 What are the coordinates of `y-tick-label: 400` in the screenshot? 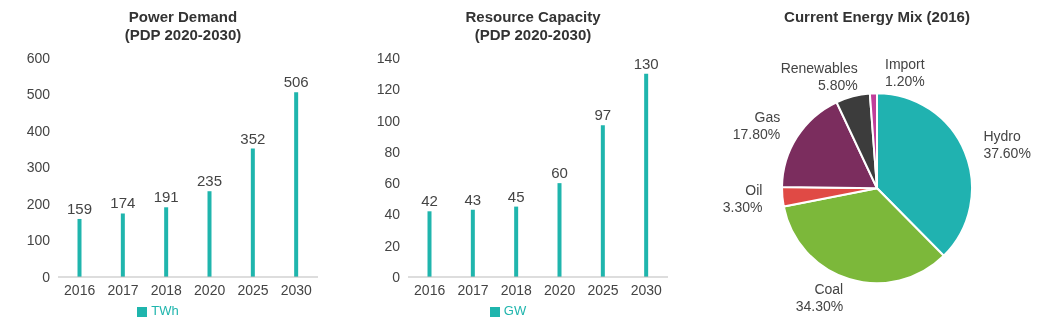 It's located at (38, 130).